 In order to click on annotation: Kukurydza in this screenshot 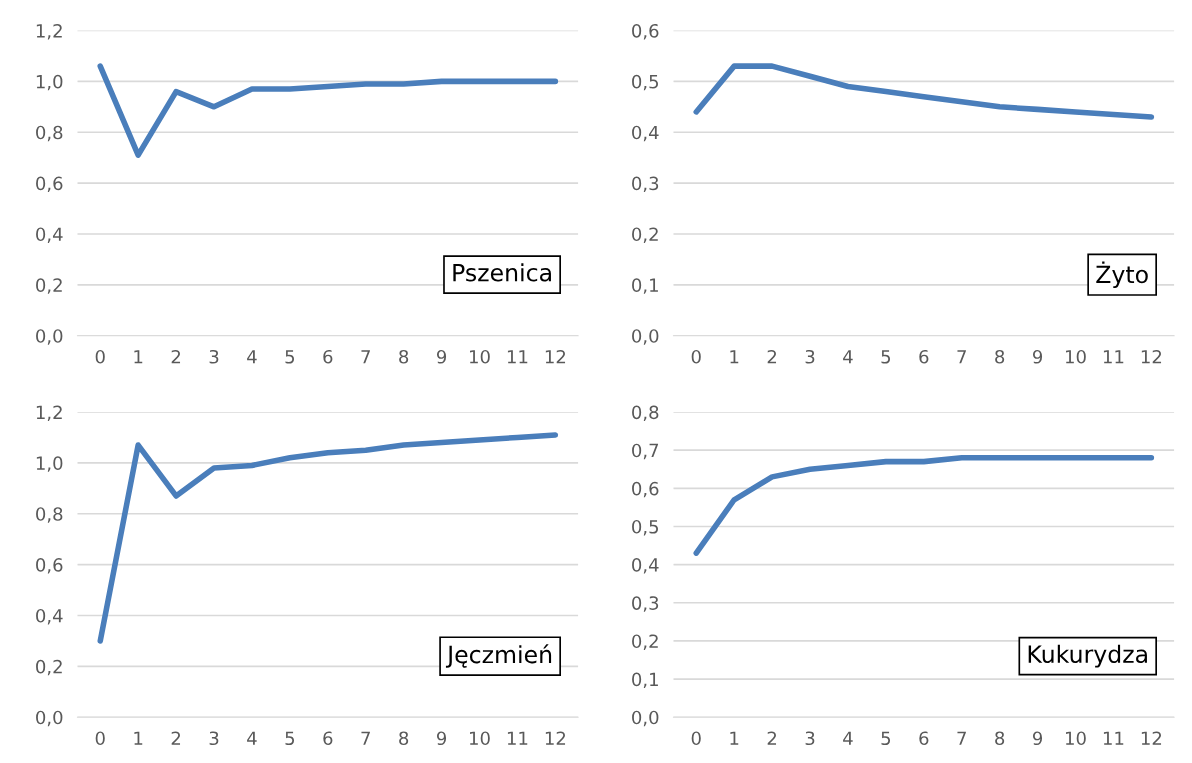, I will do `click(1087, 656)`.